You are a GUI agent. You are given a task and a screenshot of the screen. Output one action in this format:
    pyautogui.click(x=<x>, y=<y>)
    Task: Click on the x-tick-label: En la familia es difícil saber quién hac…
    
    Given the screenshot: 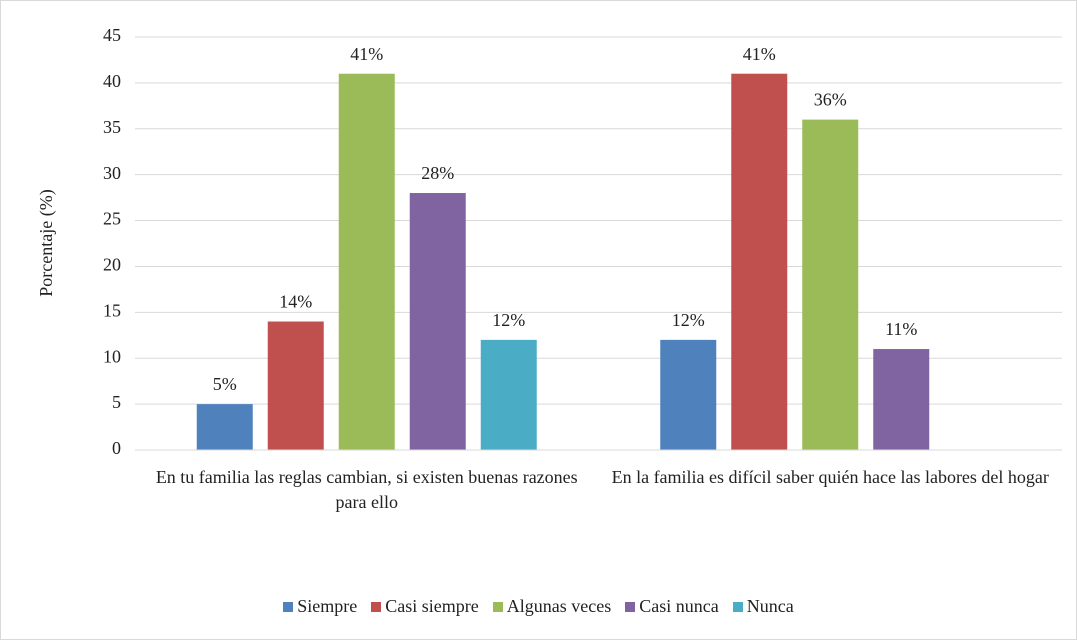 What is the action you would take?
    pyautogui.click(x=830, y=477)
    